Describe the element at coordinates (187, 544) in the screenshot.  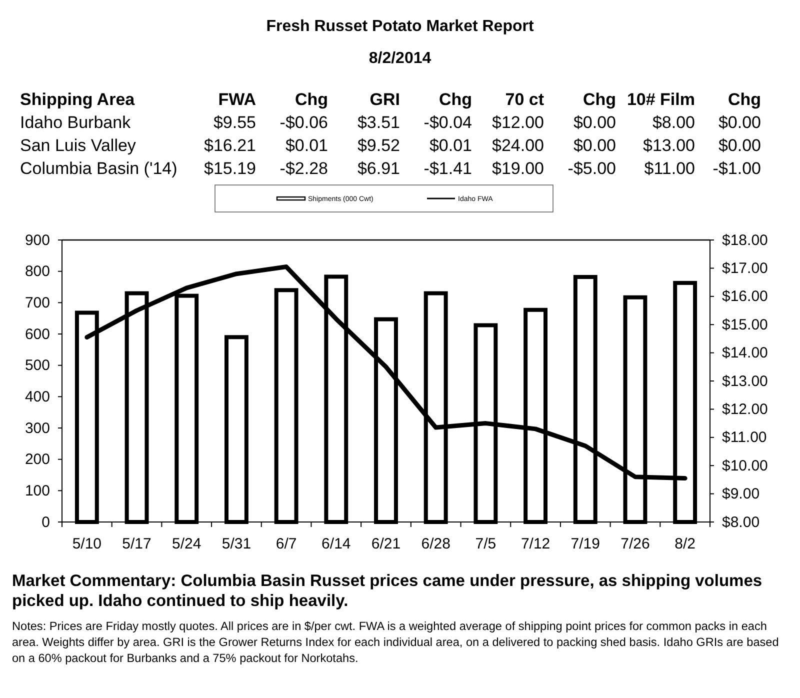
I see `x-tick-label: 5/24` at that location.